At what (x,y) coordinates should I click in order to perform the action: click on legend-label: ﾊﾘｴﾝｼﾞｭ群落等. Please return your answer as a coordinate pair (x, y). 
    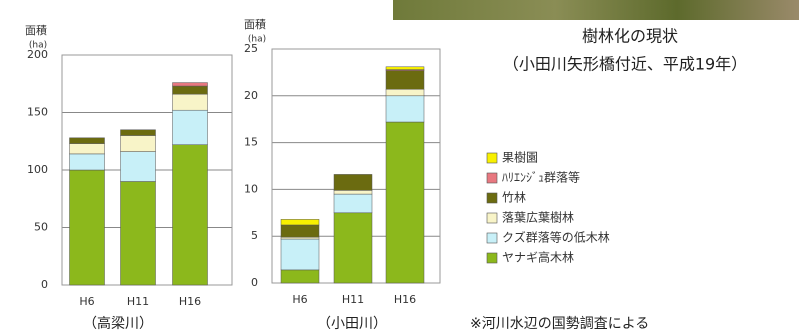
    Looking at the image, I should click on (541, 178).